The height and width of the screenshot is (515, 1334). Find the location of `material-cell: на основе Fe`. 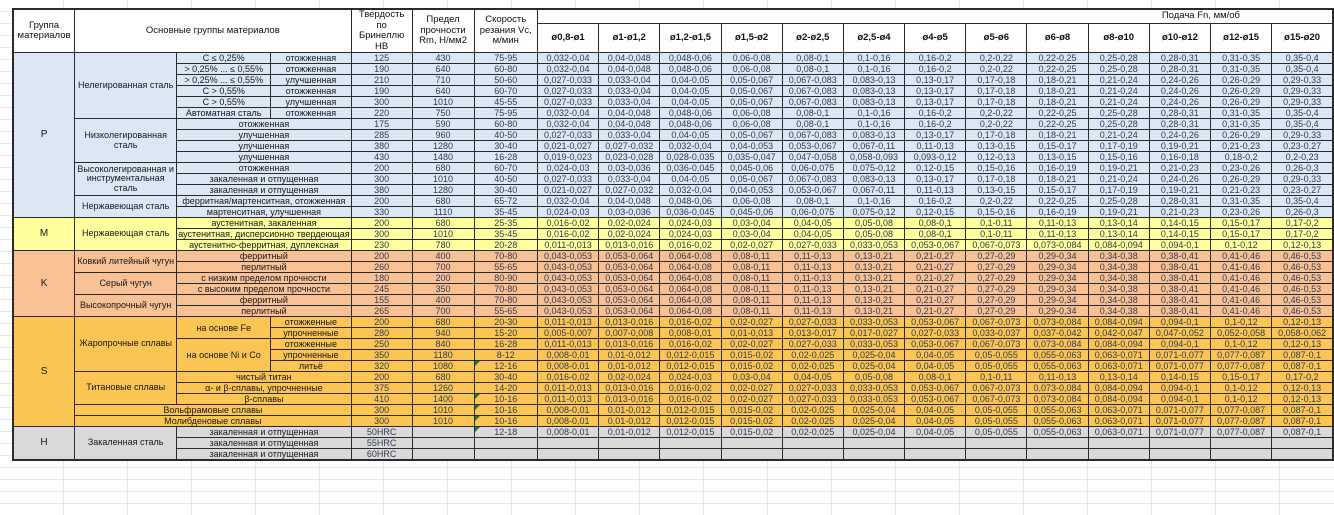

material-cell: на основе Fe is located at coordinates (224, 327).